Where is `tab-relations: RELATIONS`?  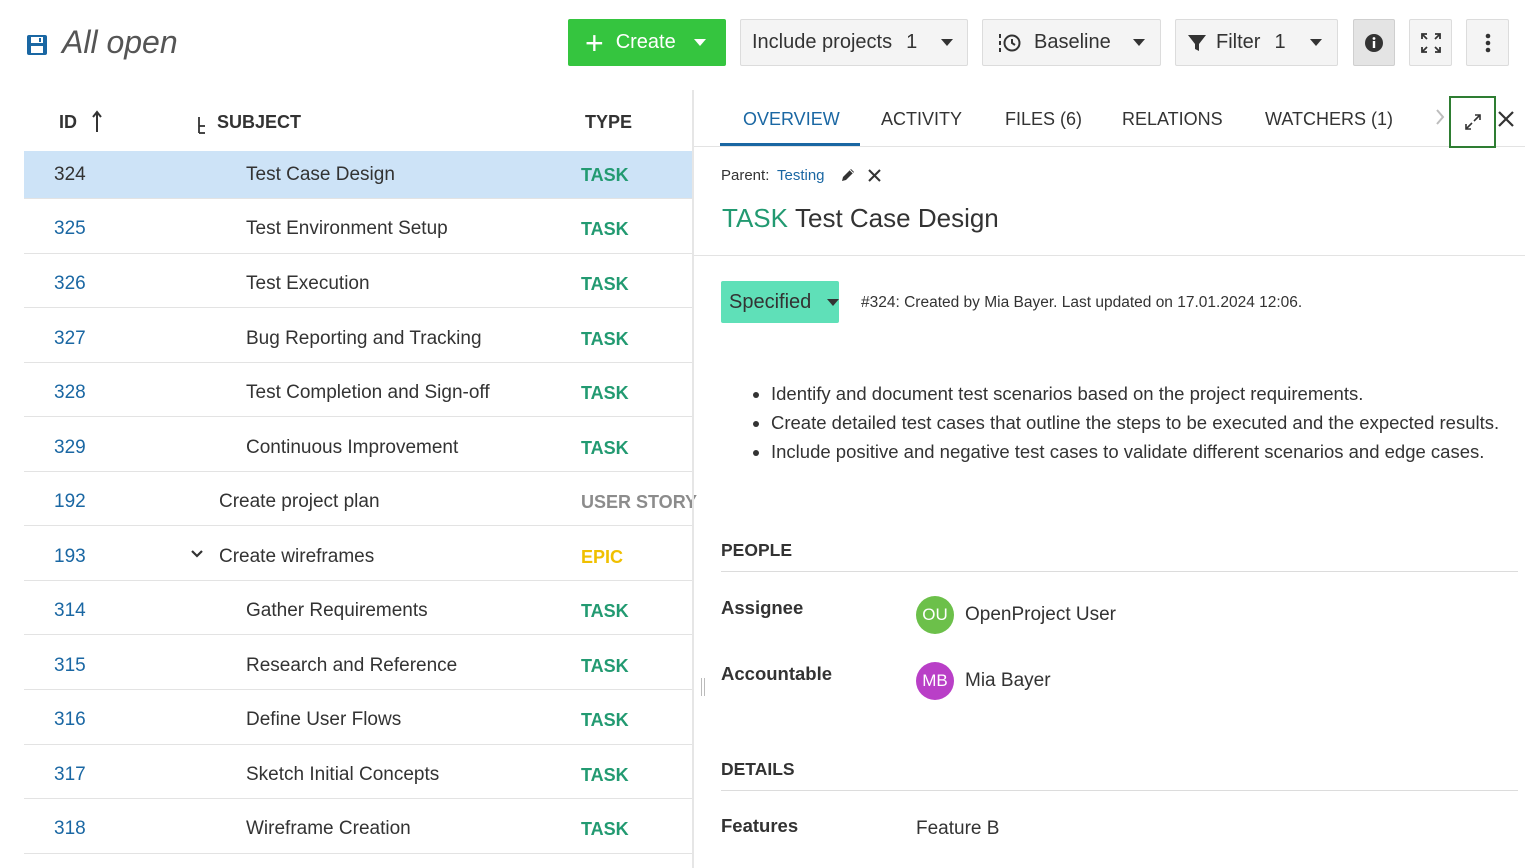
tab-relations: RELATIONS is located at coordinates (1172, 119).